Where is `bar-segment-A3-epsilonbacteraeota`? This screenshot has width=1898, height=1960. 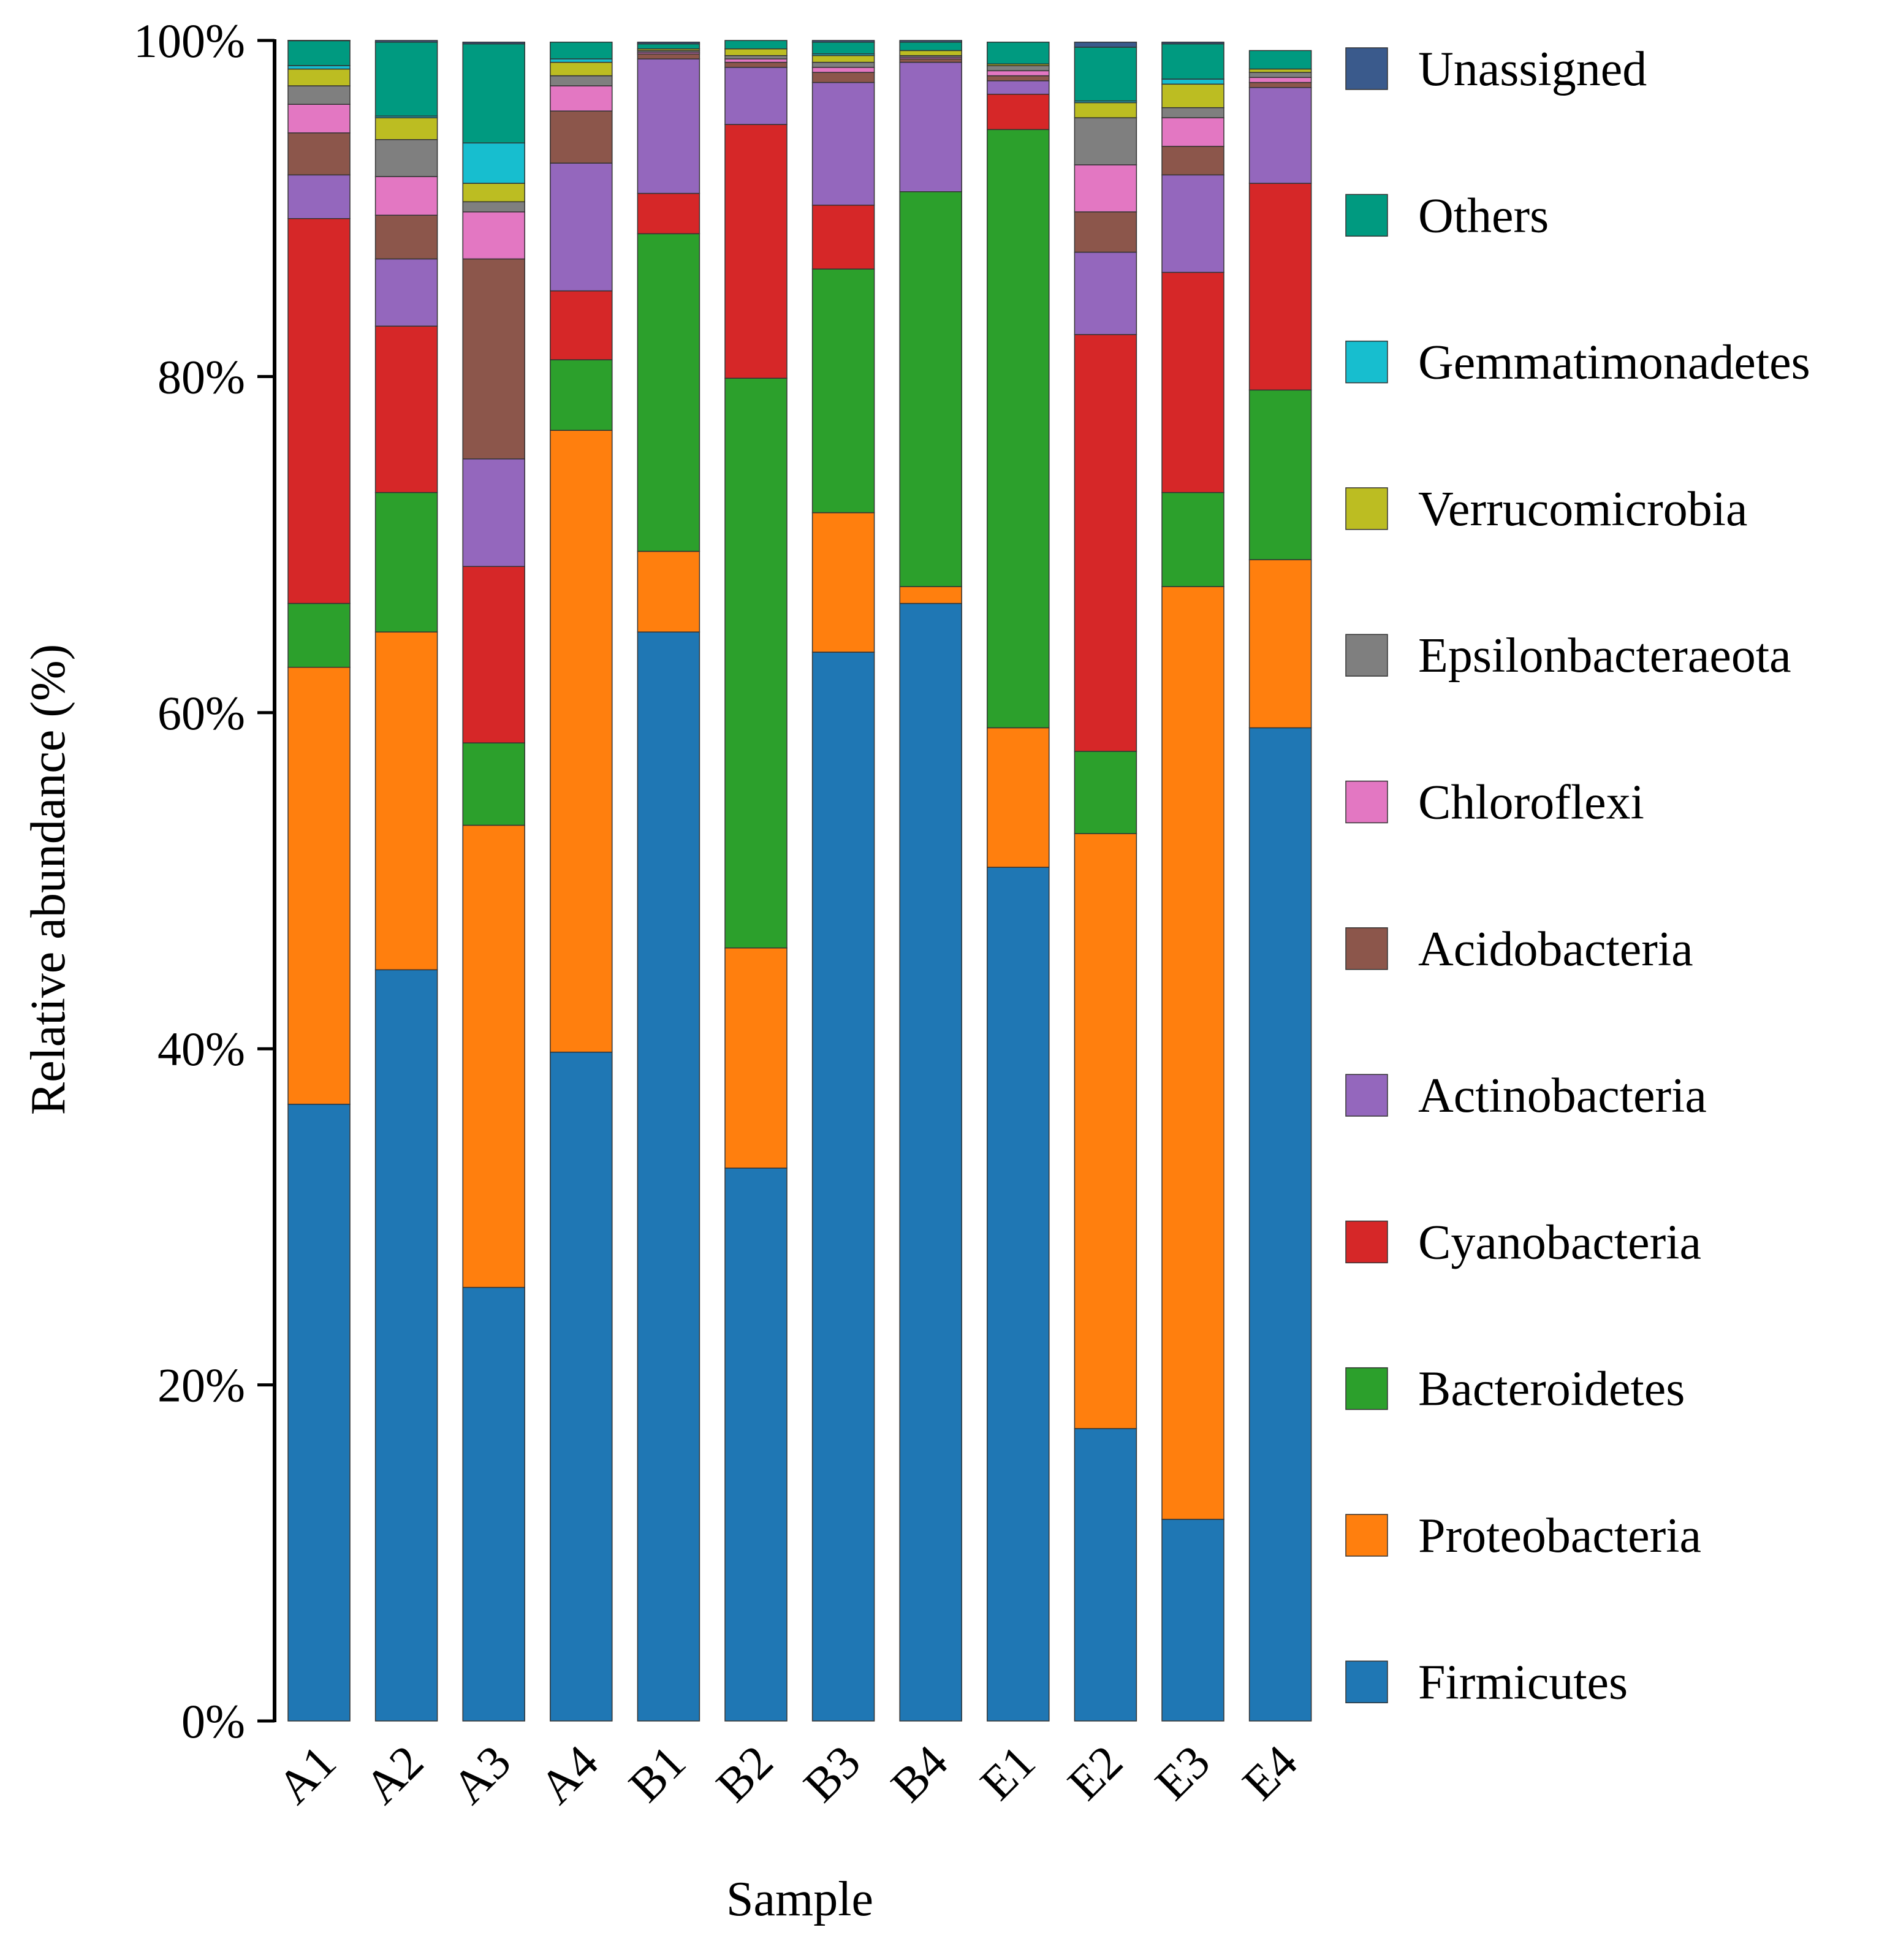 bar-segment-A3-epsilonbacteraeota is located at coordinates (493, 207).